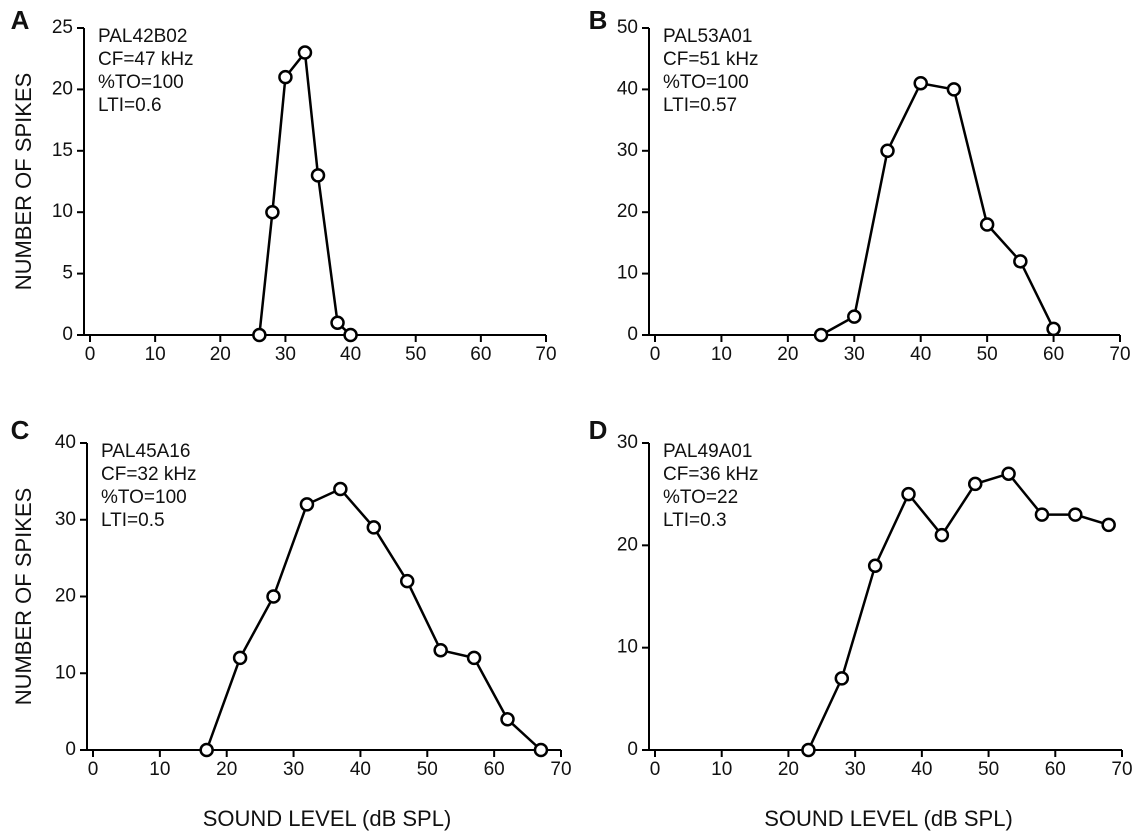 The width and height of the screenshot is (1135, 834). I want to click on annotation: CF=32 kHz, so click(149, 474).